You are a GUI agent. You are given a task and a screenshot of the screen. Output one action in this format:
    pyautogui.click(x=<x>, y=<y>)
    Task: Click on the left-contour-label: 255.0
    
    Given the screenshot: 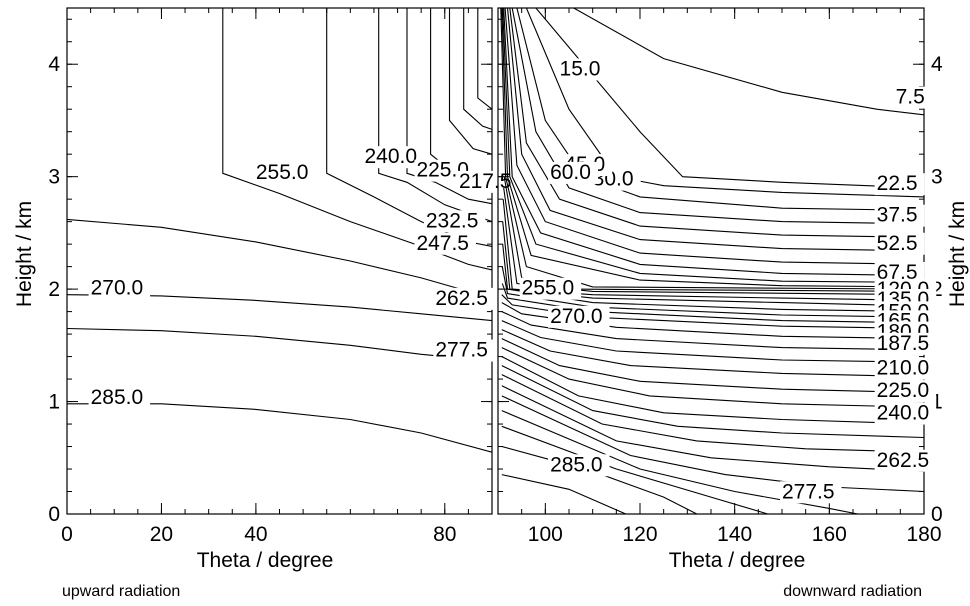 What is the action you would take?
    pyautogui.click(x=282, y=172)
    